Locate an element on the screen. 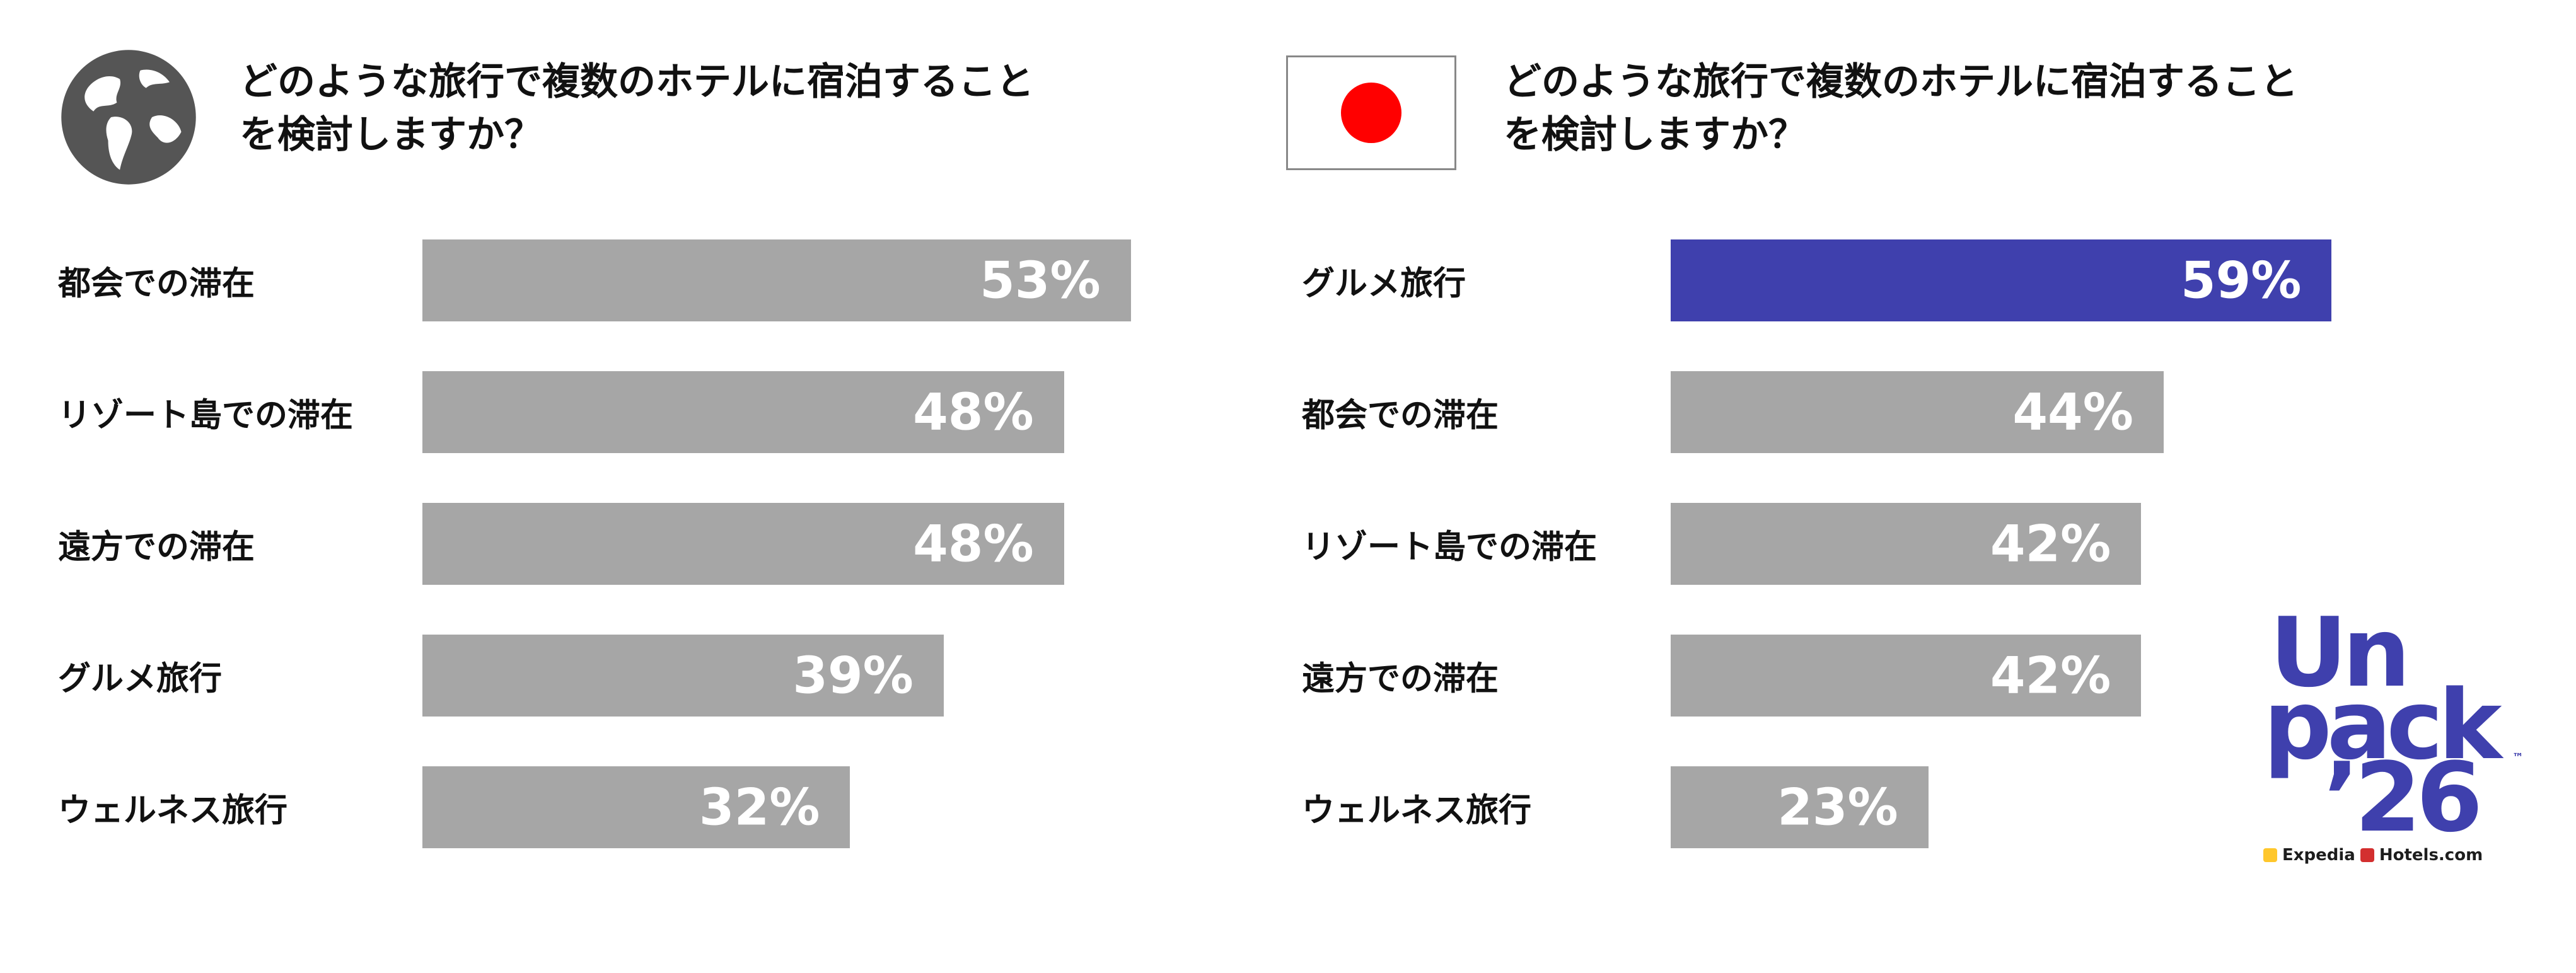 This screenshot has width=2576, height=973. data-label: 44% is located at coordinates (2073, 412).